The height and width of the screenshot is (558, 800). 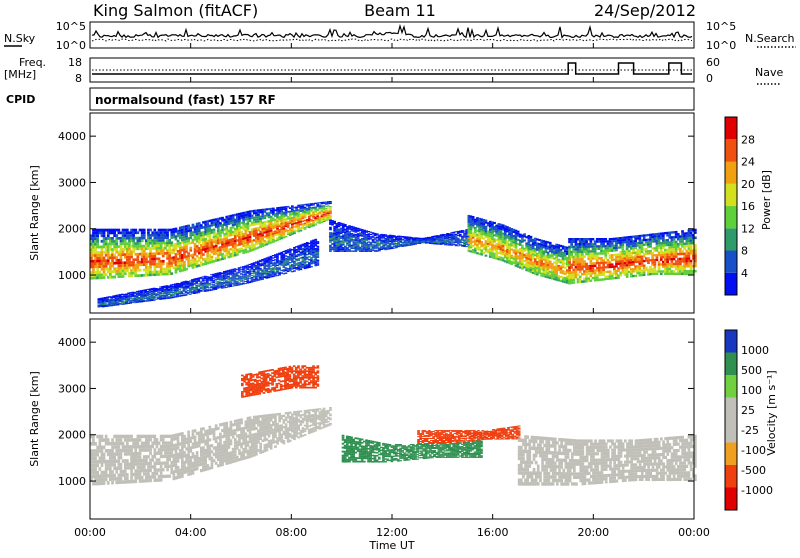 What do you see at coordinates (750, 430) in the screenshot?
I see `colorbar-tick-label: -25` at bounding box center [750, 430].